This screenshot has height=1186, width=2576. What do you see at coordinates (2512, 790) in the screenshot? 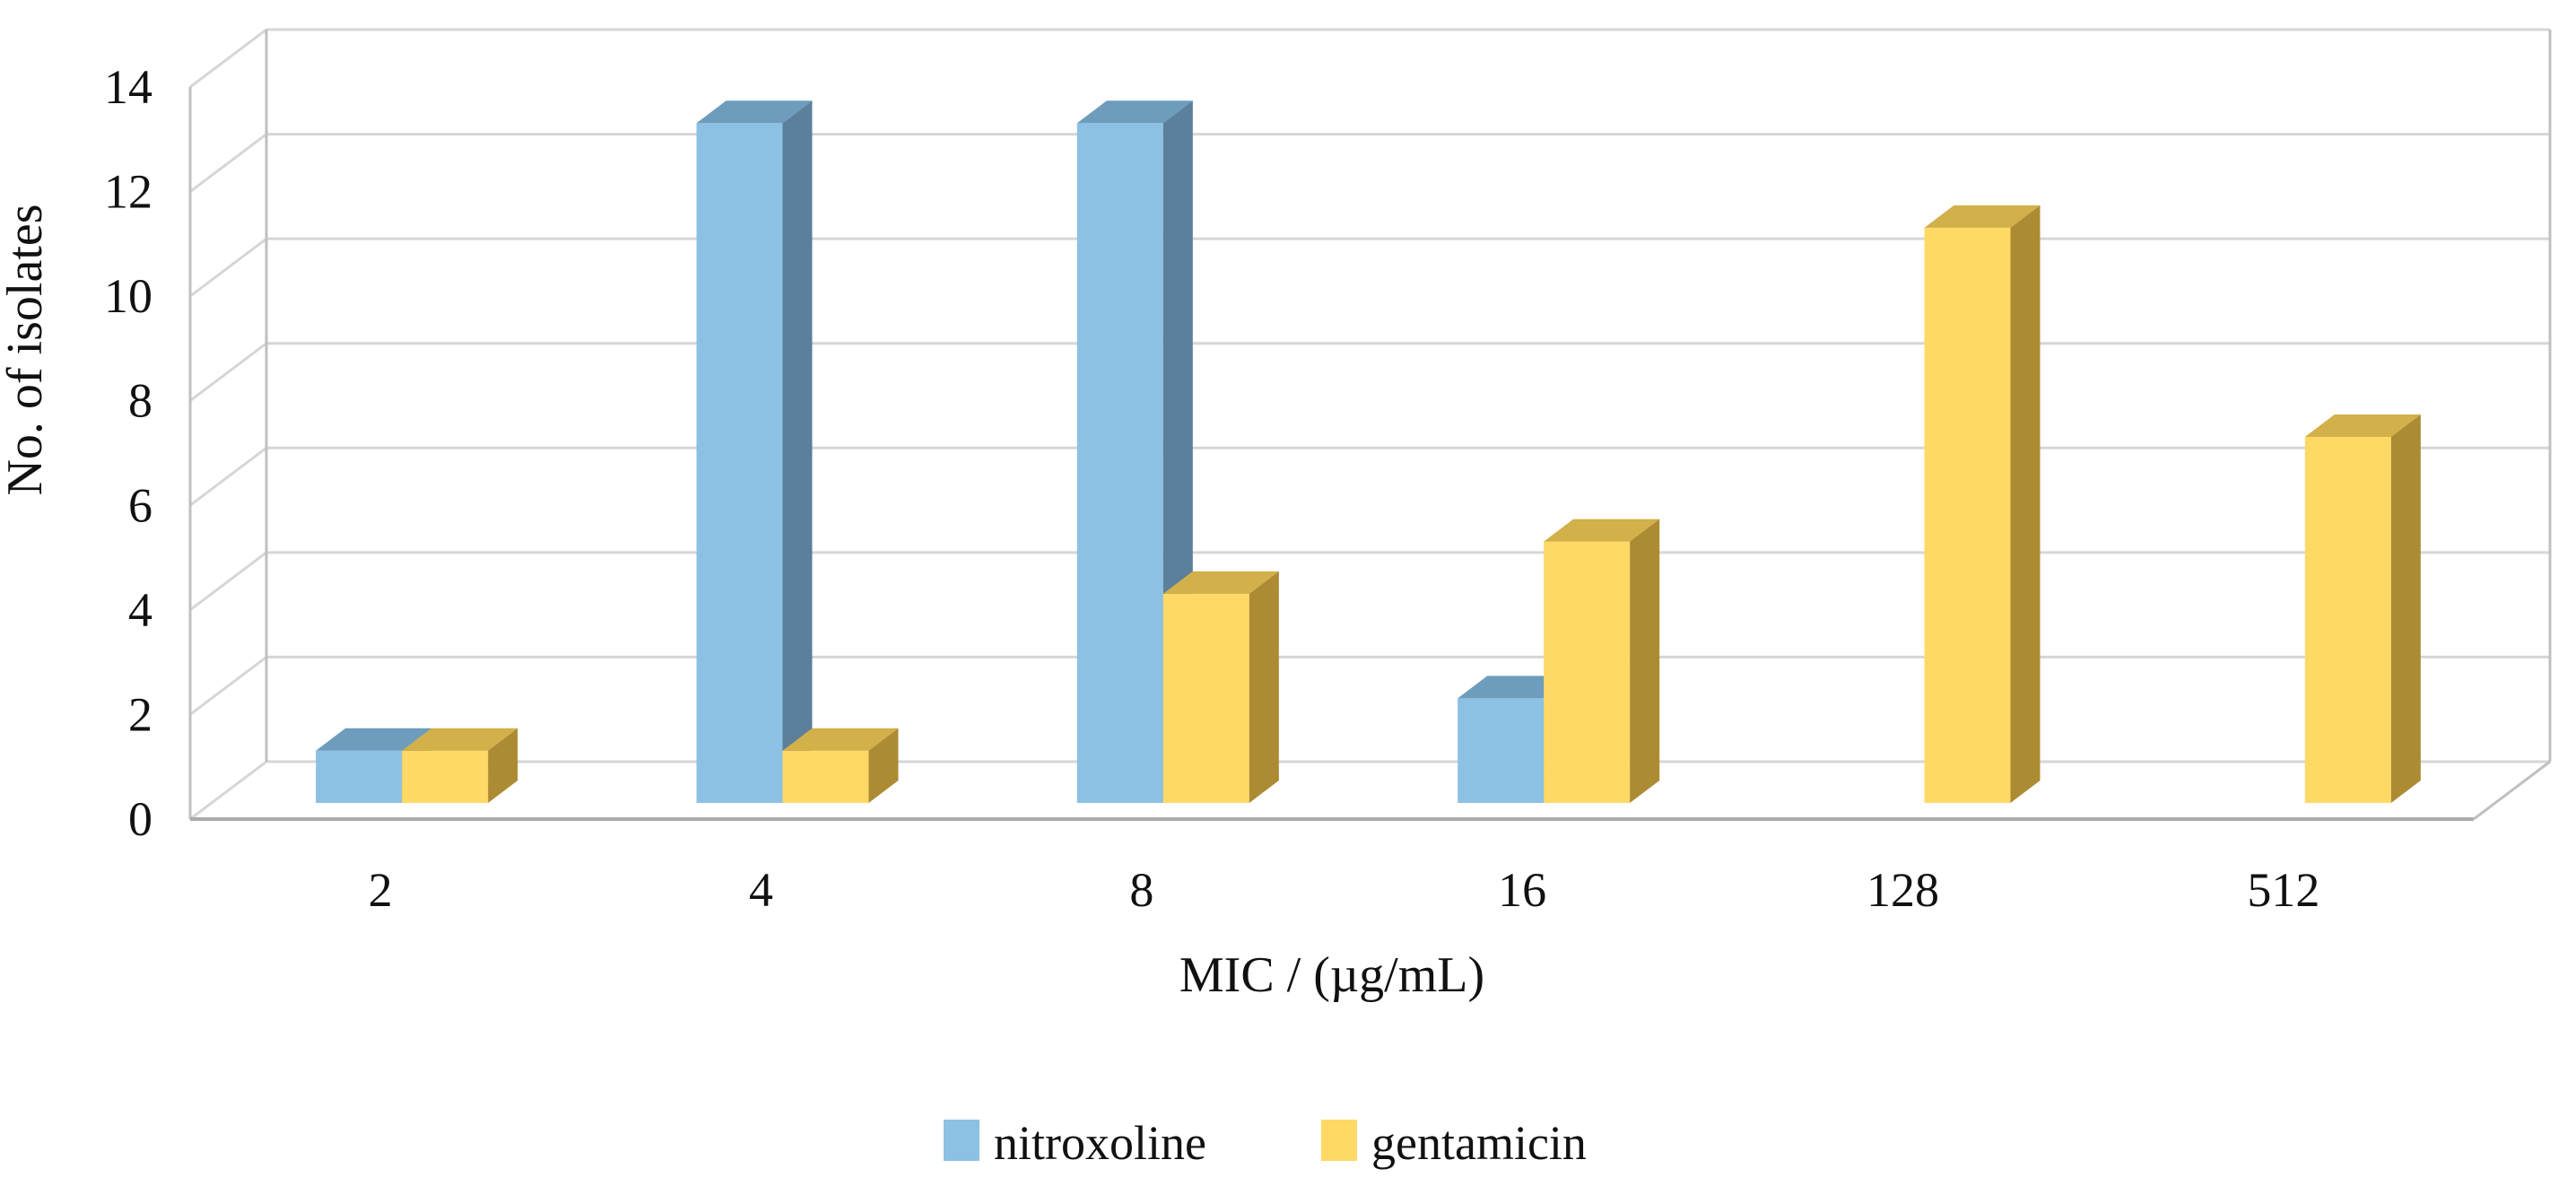
I see `floor-right-edge` at bounding box center [2512, 790].